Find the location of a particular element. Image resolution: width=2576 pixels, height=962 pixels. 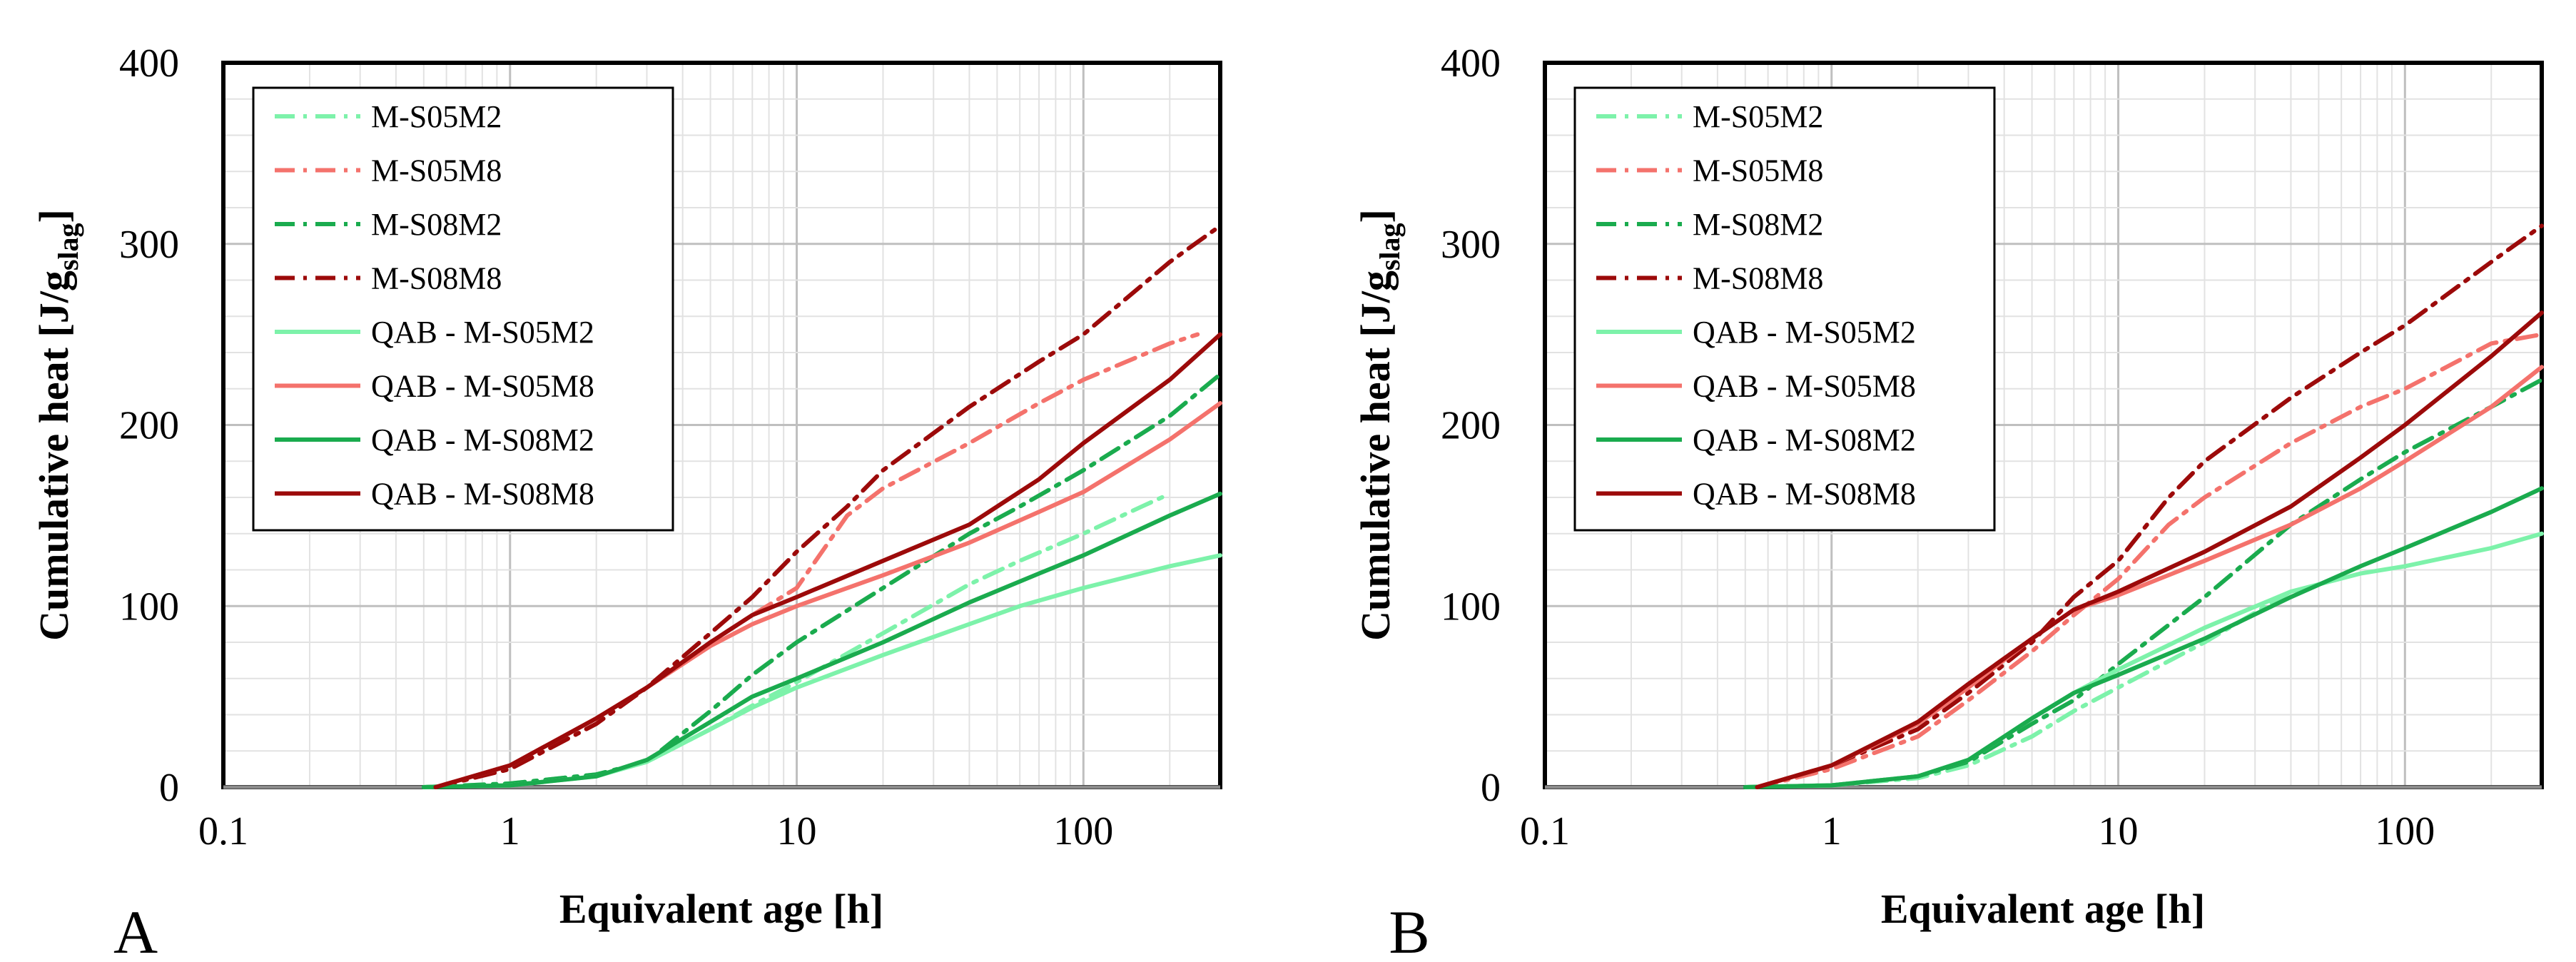

panel-label: A is located at coordinates (135, 930).